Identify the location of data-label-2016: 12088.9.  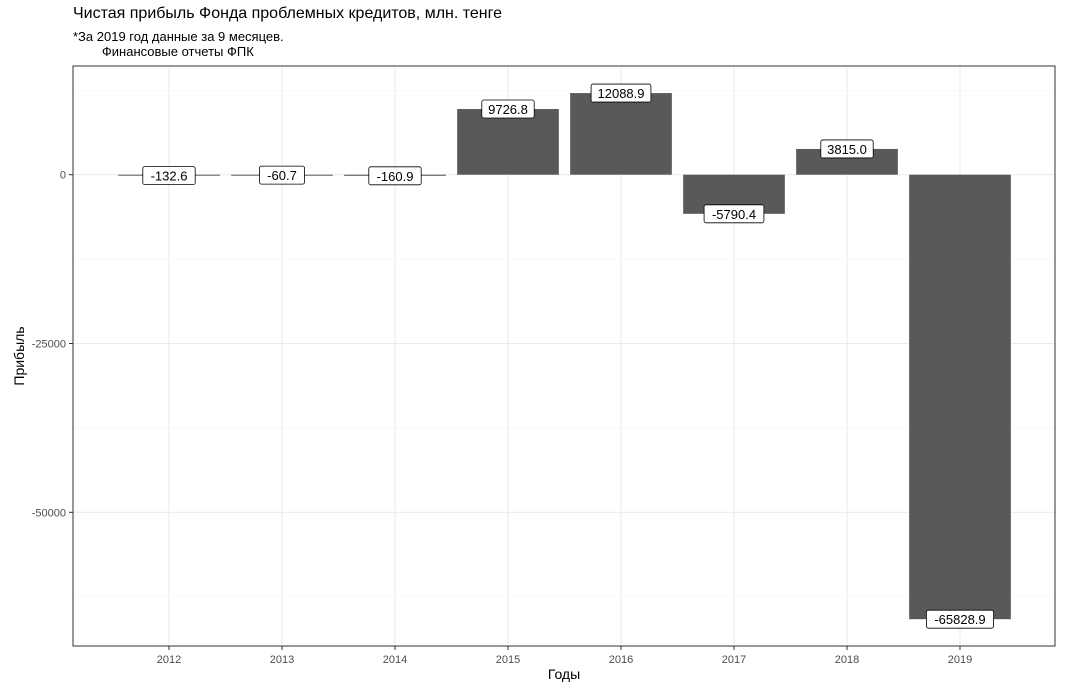
(621, 93).